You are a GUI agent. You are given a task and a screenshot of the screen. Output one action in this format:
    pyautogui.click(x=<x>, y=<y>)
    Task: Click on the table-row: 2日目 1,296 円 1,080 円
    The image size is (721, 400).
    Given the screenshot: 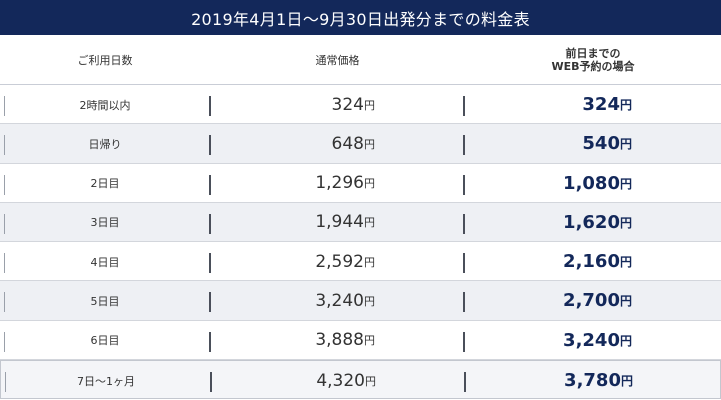 What is the action you would take?
    pyautogui.click(x=360, y=183)
    